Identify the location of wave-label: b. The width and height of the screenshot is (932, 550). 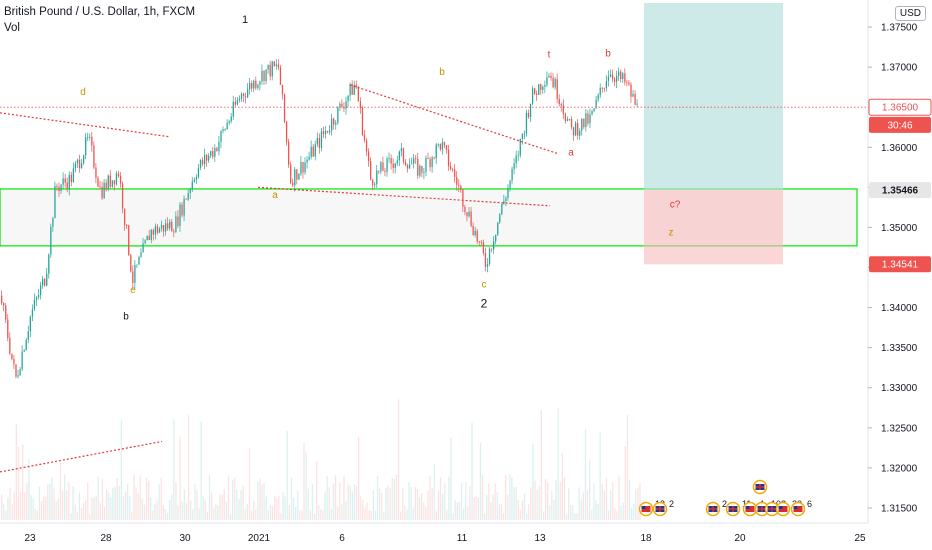
(608, 54).